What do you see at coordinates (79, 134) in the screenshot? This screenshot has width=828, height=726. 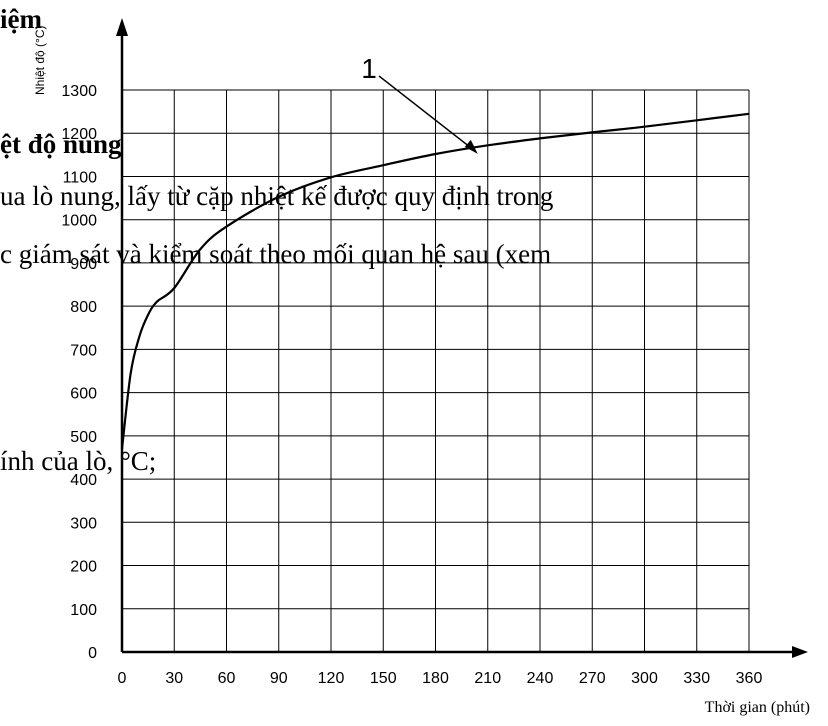 I see `y-tick-label: 1200` at bounding box center [79, 134].